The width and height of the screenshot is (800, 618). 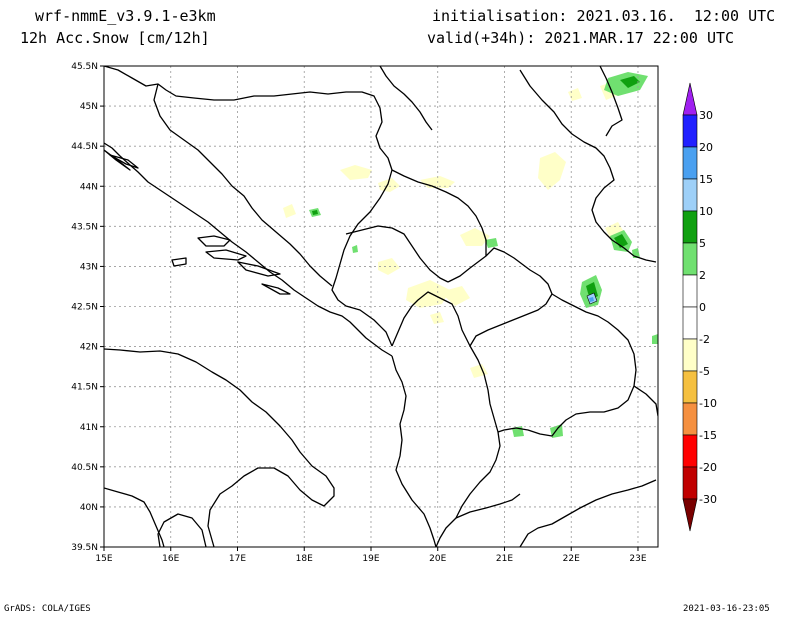 What do you see at coordinates (397, 254) in the screenshot?
I see `border-montenegro` at bounding box center [397, 254].